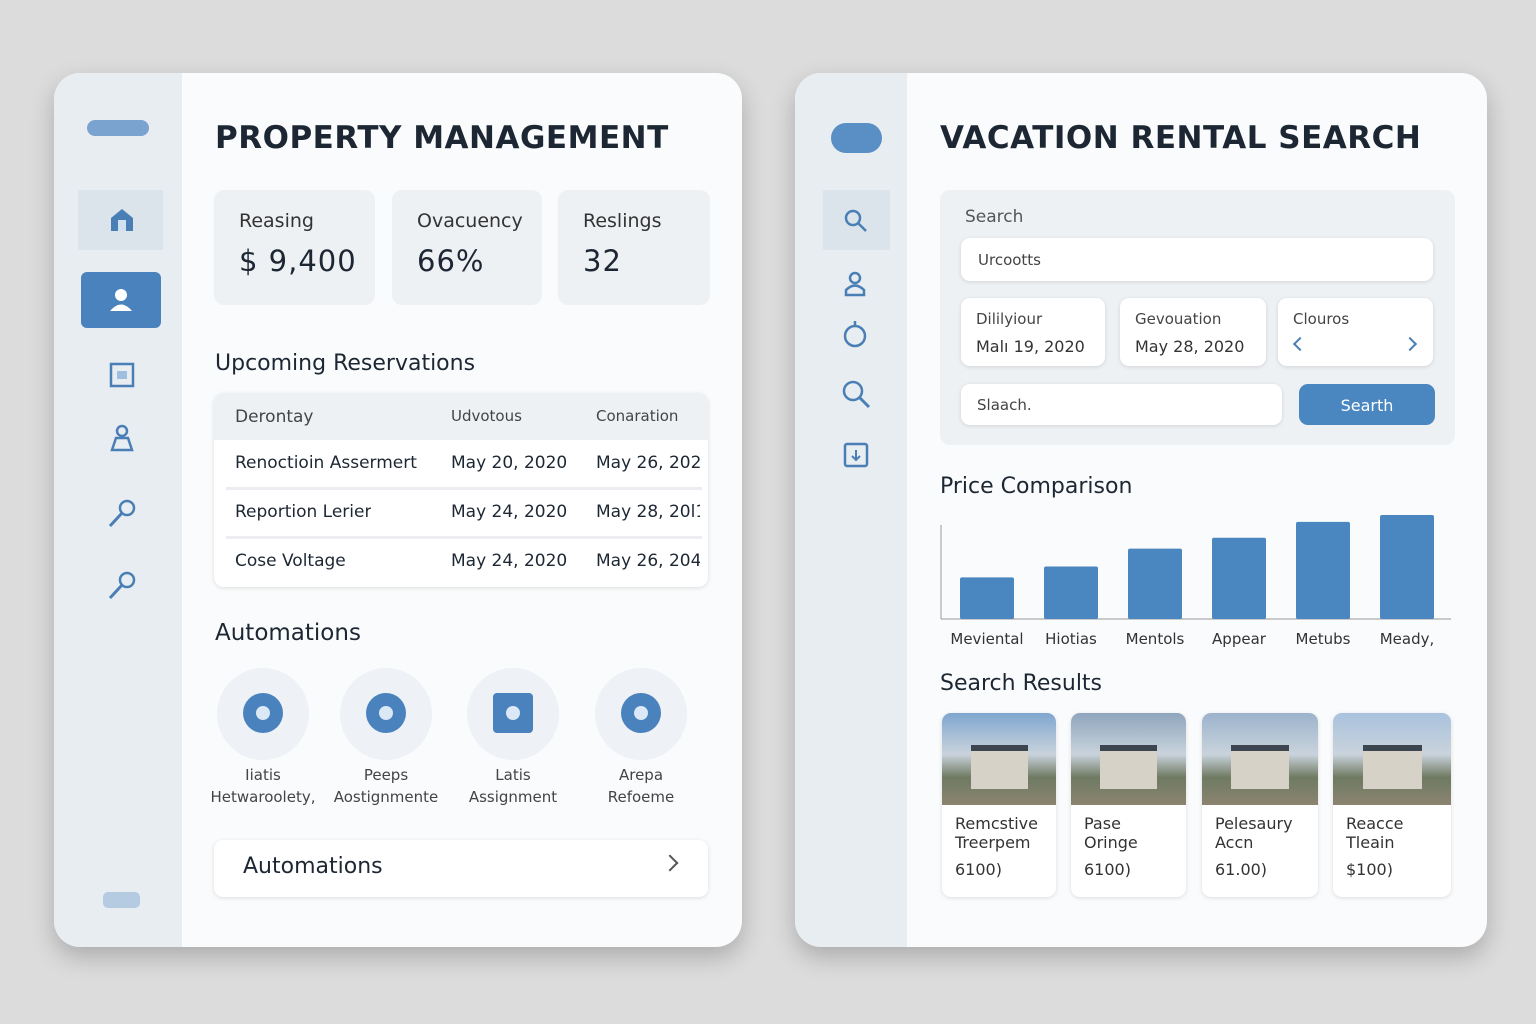 Image resolution: width=1536 pixels, height=1024 pixels. What do you see at coordinates (1321, 319) in the screenshot?
I see `field-label: Clouros` at bounding box center [1321, 319].